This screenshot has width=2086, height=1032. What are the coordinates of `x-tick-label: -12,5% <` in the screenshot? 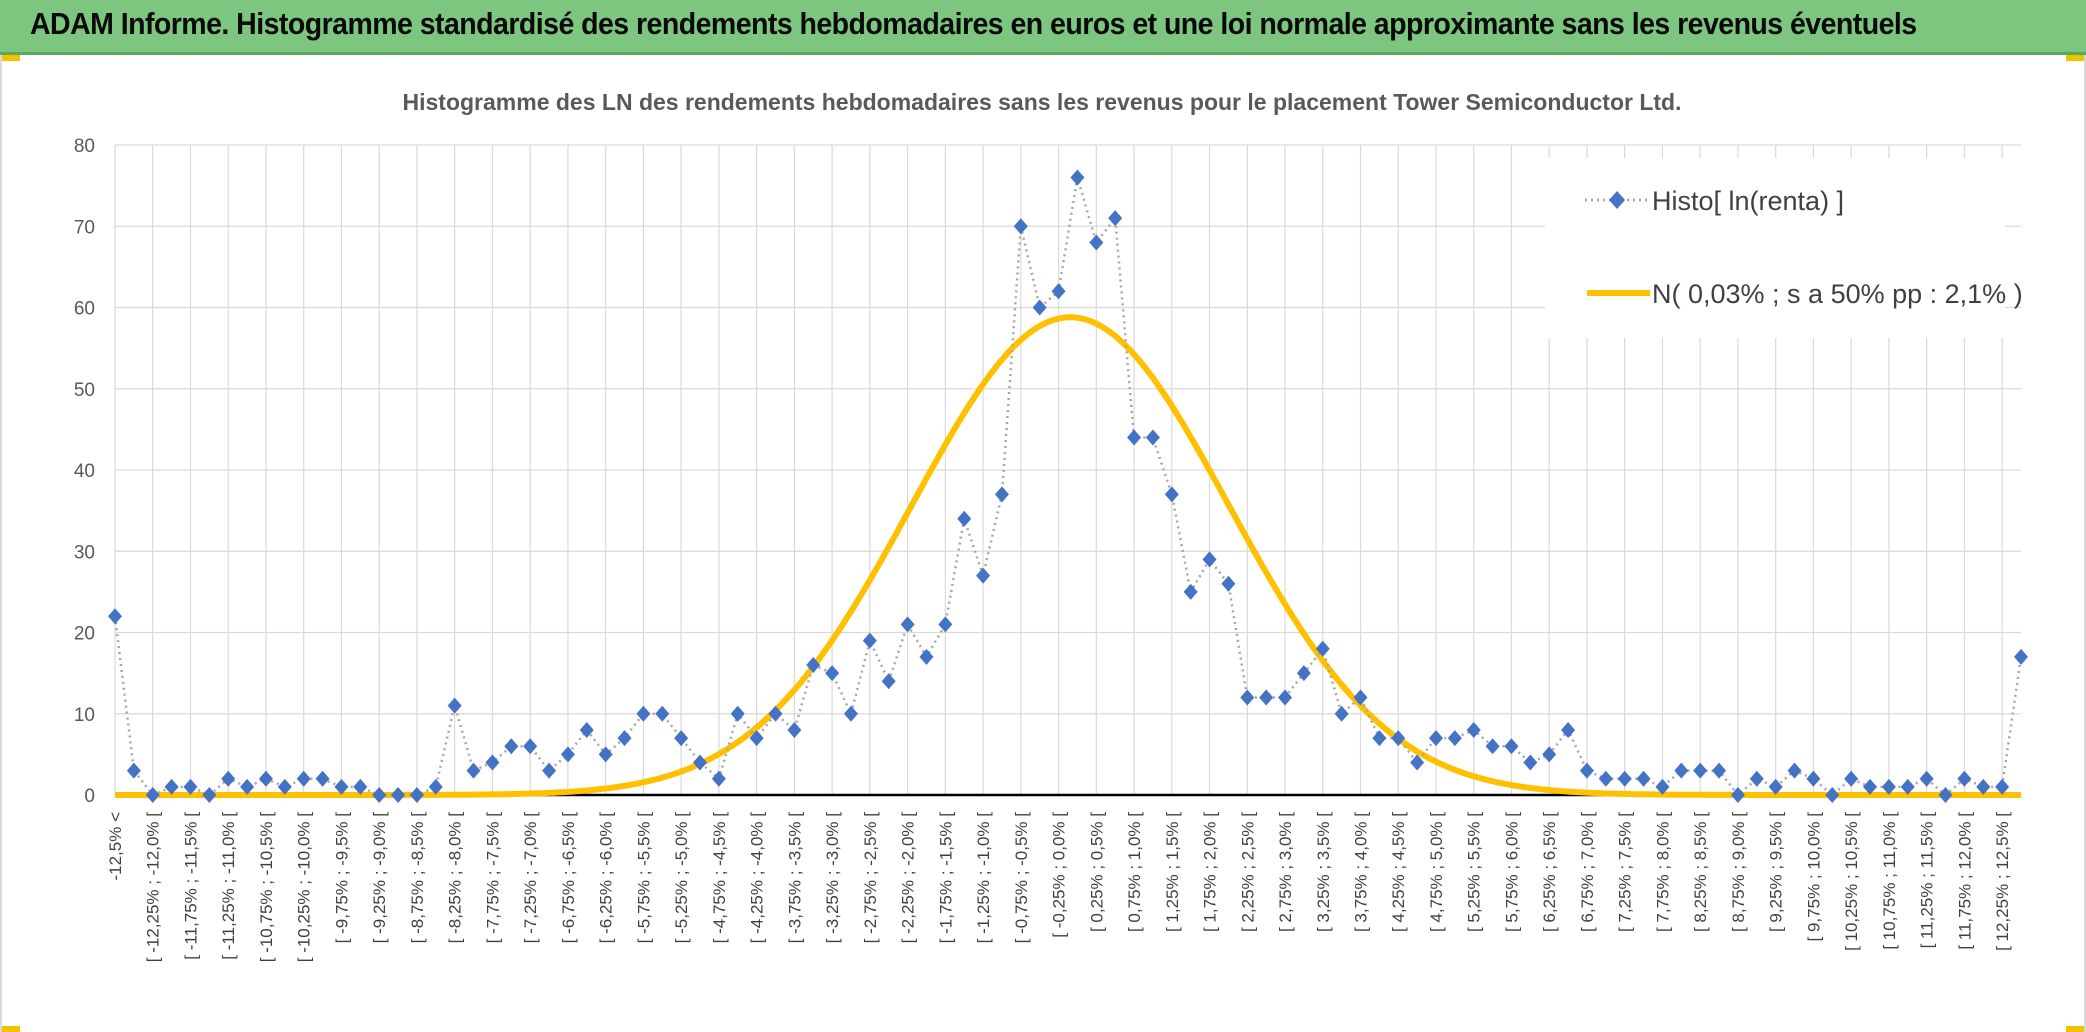 It's located at (115, 846).